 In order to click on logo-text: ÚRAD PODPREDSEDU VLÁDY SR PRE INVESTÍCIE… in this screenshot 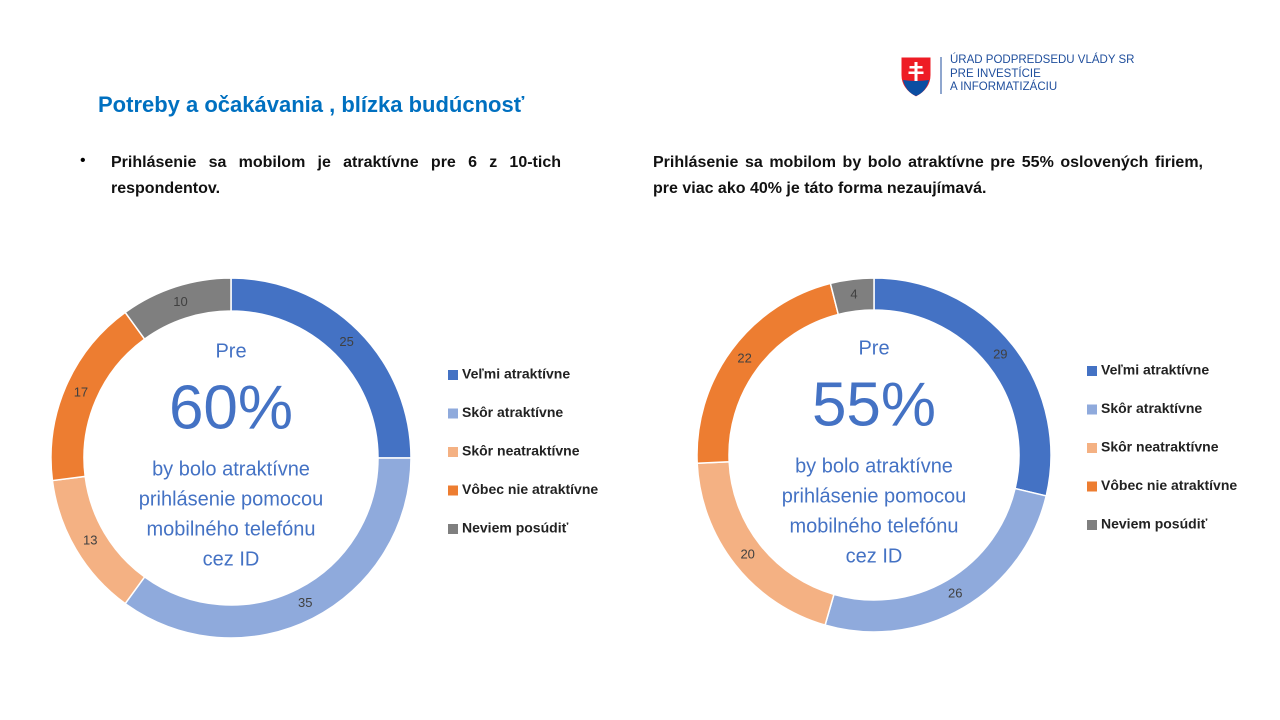, I will do `click(1042, 74)`.